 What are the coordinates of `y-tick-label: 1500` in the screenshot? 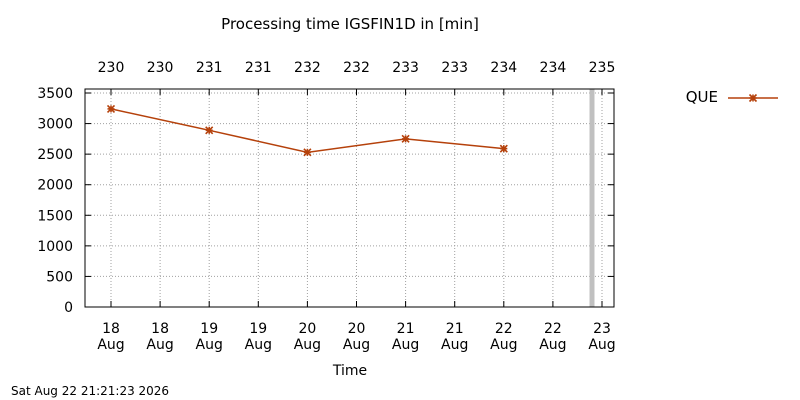 It's located at (55, 216).